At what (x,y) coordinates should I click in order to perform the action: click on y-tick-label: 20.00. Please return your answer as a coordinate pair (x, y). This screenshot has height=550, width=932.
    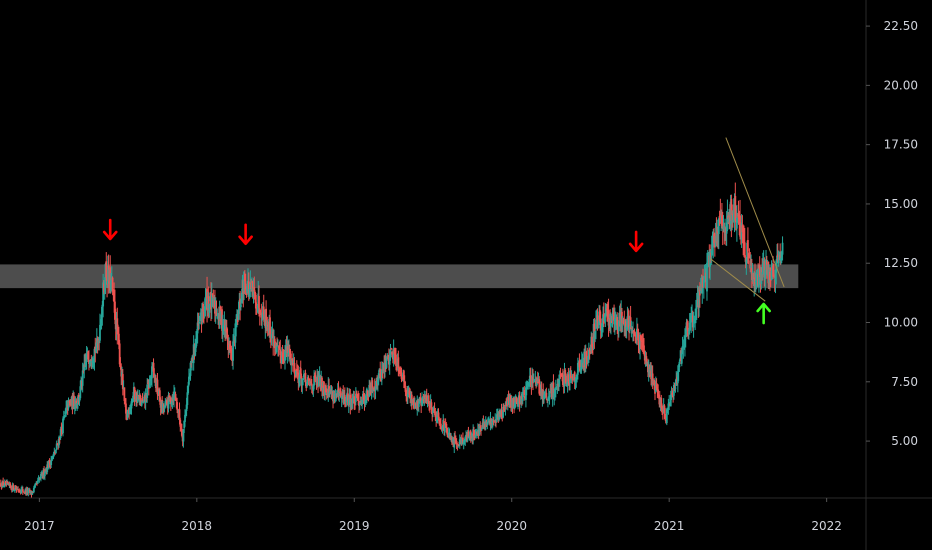
    Looking at the image, I should click on (901, 85).